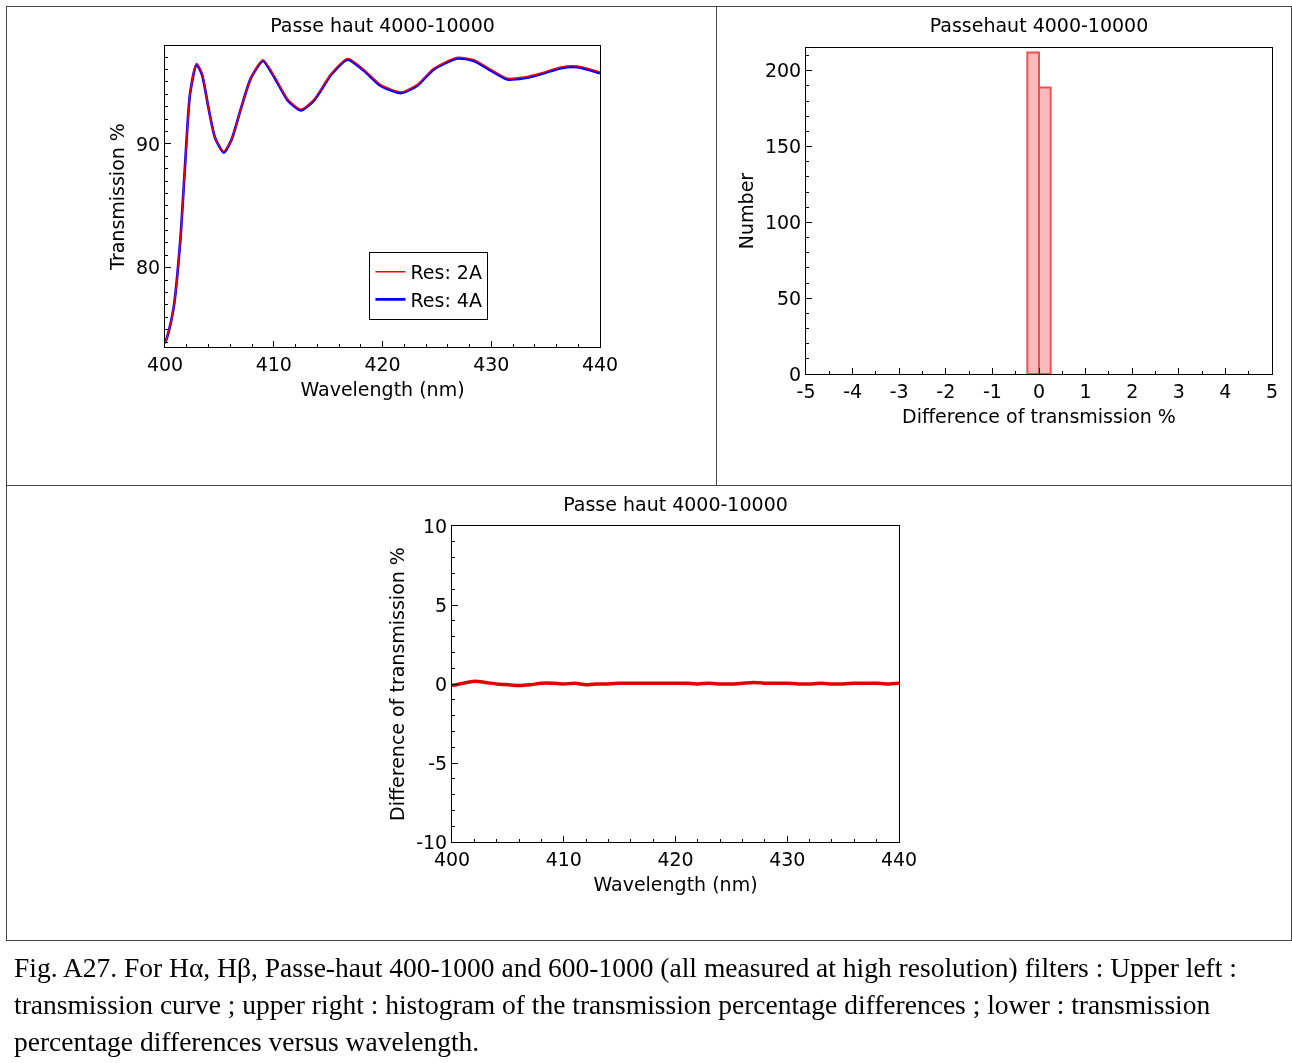 The image size is (1292, 1063). What do you see at coordinates (435, 525) in the screenshot?
I see `y-tick-label: 10` at bounding box center [435, 525].